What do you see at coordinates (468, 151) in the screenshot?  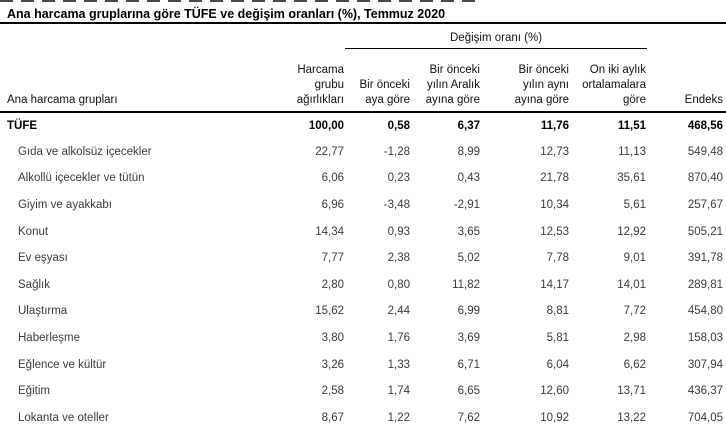 I see `cell-value: 8,99` at bounding box center [468, 151].